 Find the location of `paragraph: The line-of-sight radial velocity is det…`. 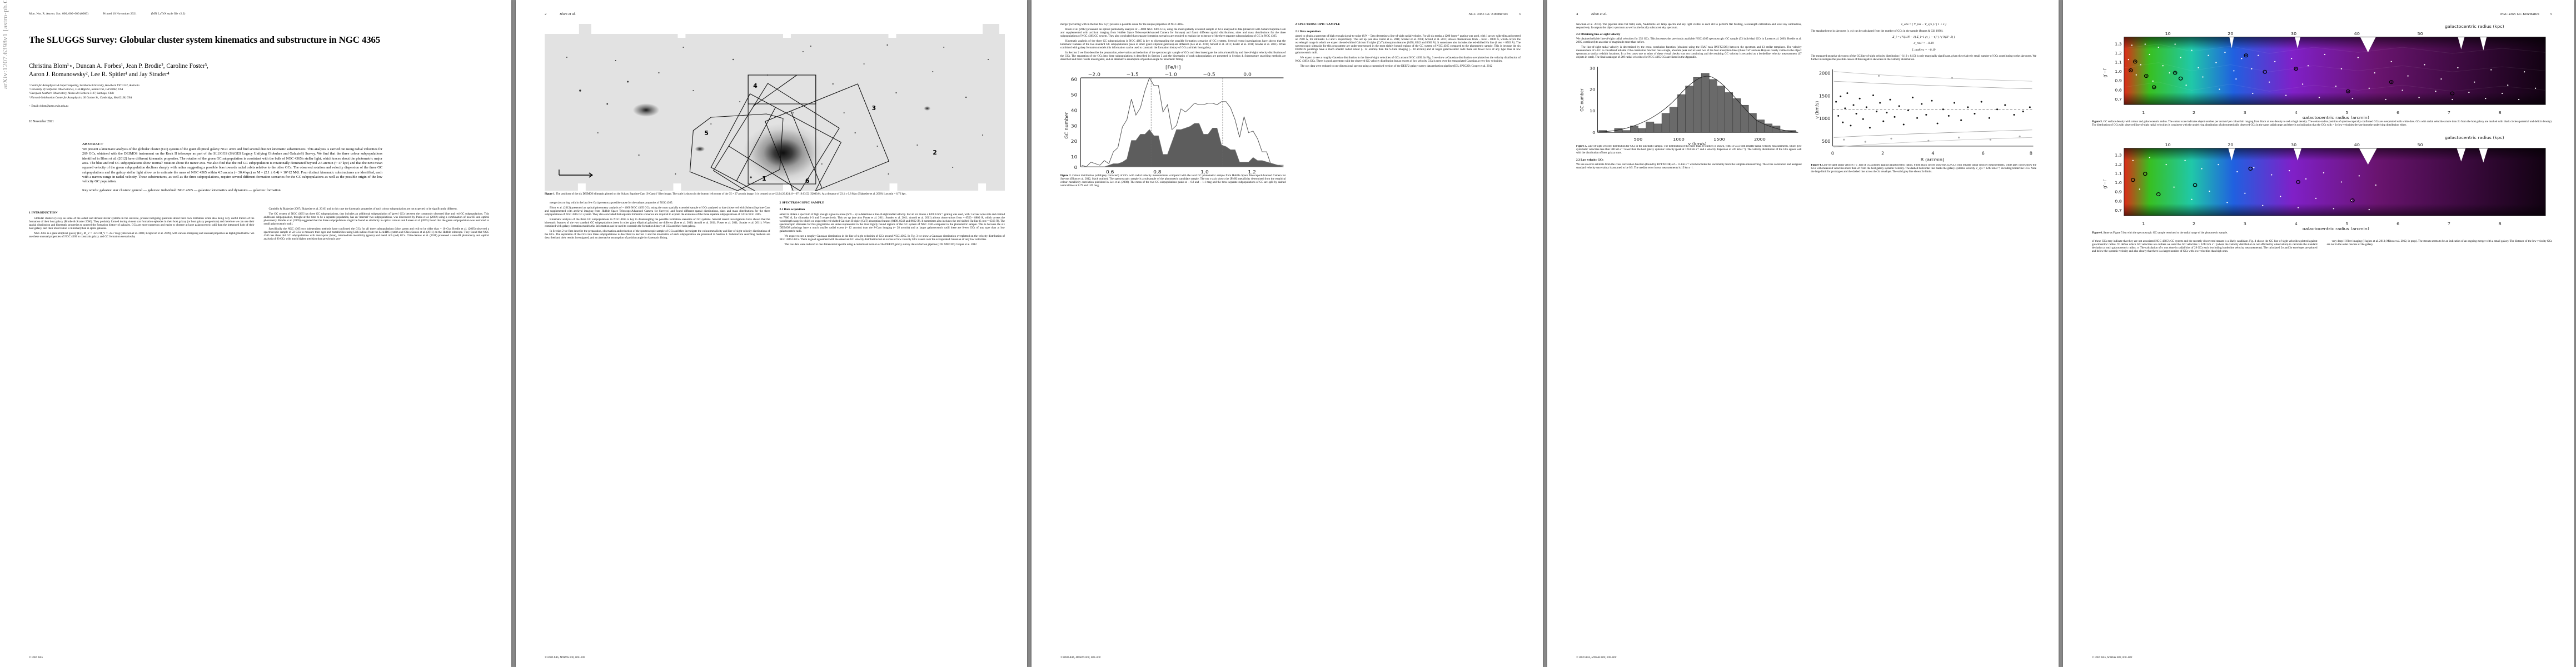

paragraph: The line-of-sight radial velocity is det… is located at coordinates (1689, 52).